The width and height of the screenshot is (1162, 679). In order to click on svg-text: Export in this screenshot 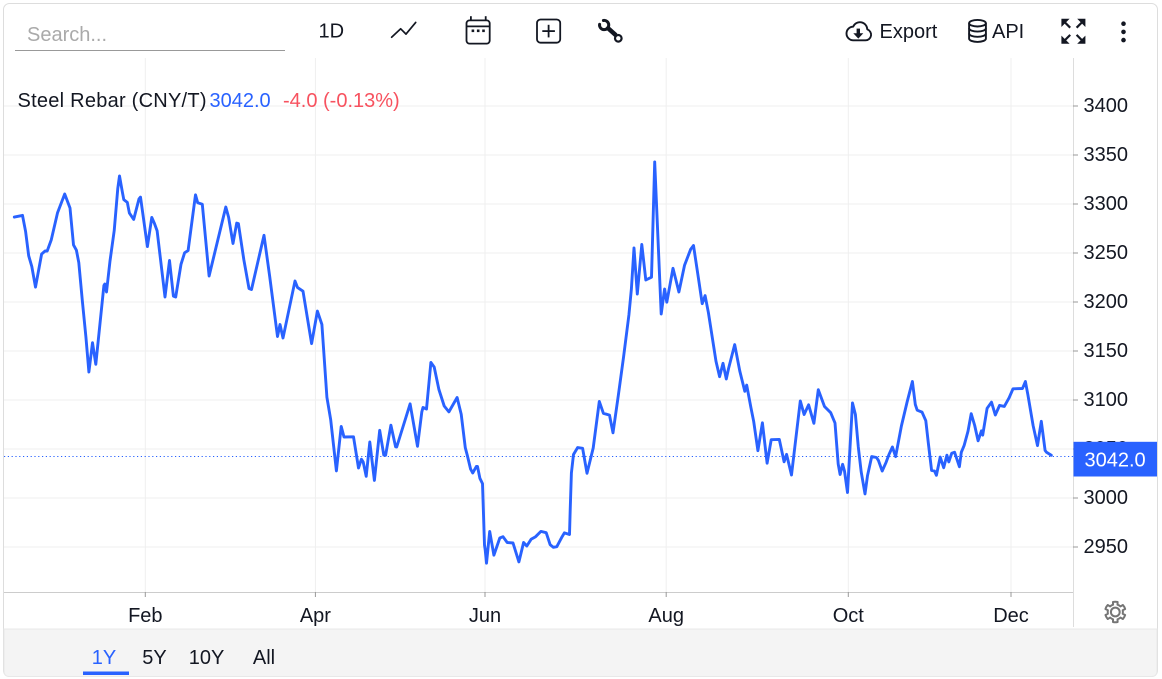, I will do `click(909, 32)`.